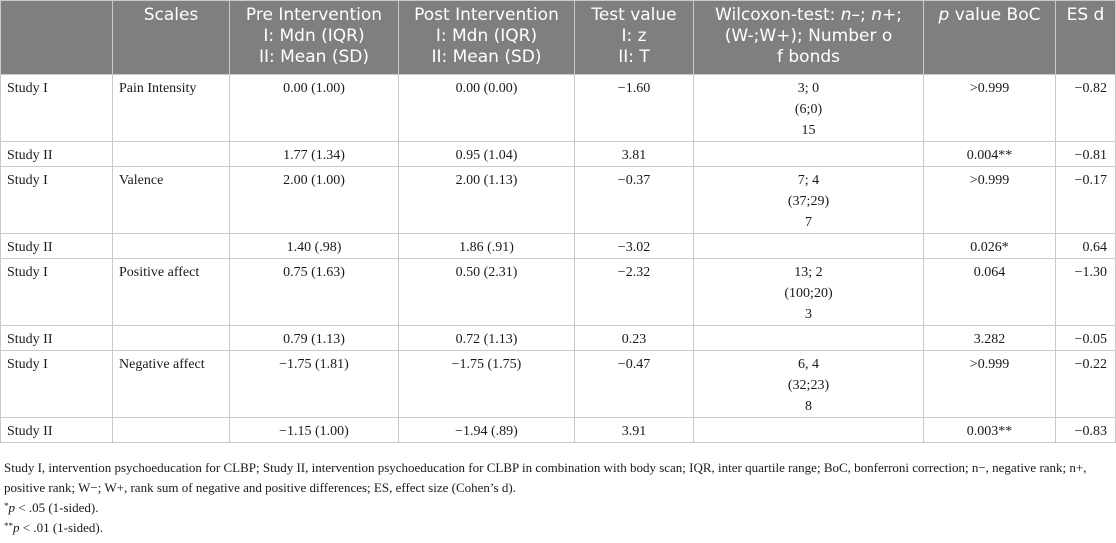 This screenshot has height=543, width=1116. What do you see at coordinates (171, 384) in the screenshot?
I see `scale-cell: Negative affect` at bounding box center [171, 384].